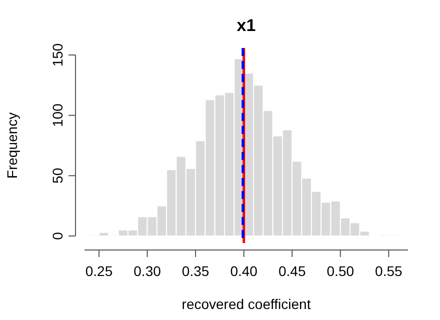 Image resolution: width=440 pixels, height=320 pixels. Describe the element at coordinates (58, 115) in the screenshot. I see `y-tick-label: 100` at that location.